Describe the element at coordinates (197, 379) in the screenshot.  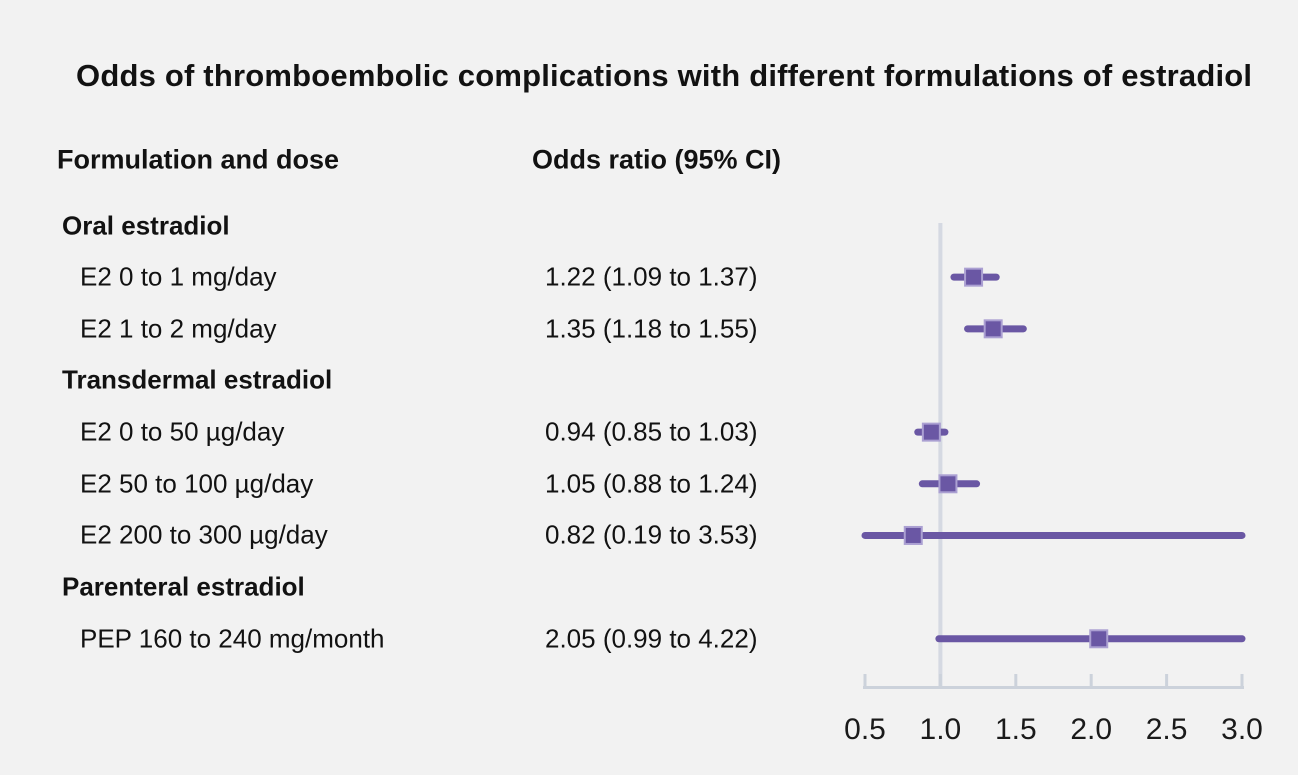
I see `group-label: Transdermal estradiol` at that location.